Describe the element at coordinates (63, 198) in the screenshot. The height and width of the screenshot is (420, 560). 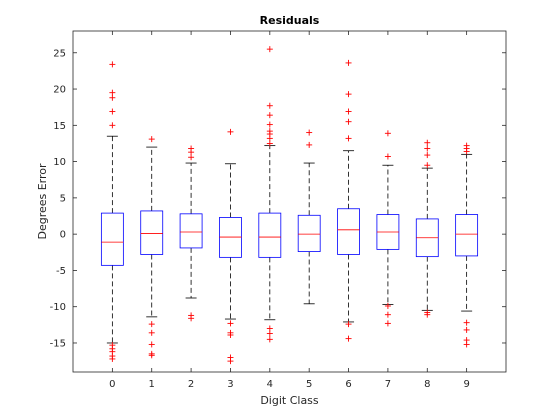
I see `y-tick-label: 5` at that location.